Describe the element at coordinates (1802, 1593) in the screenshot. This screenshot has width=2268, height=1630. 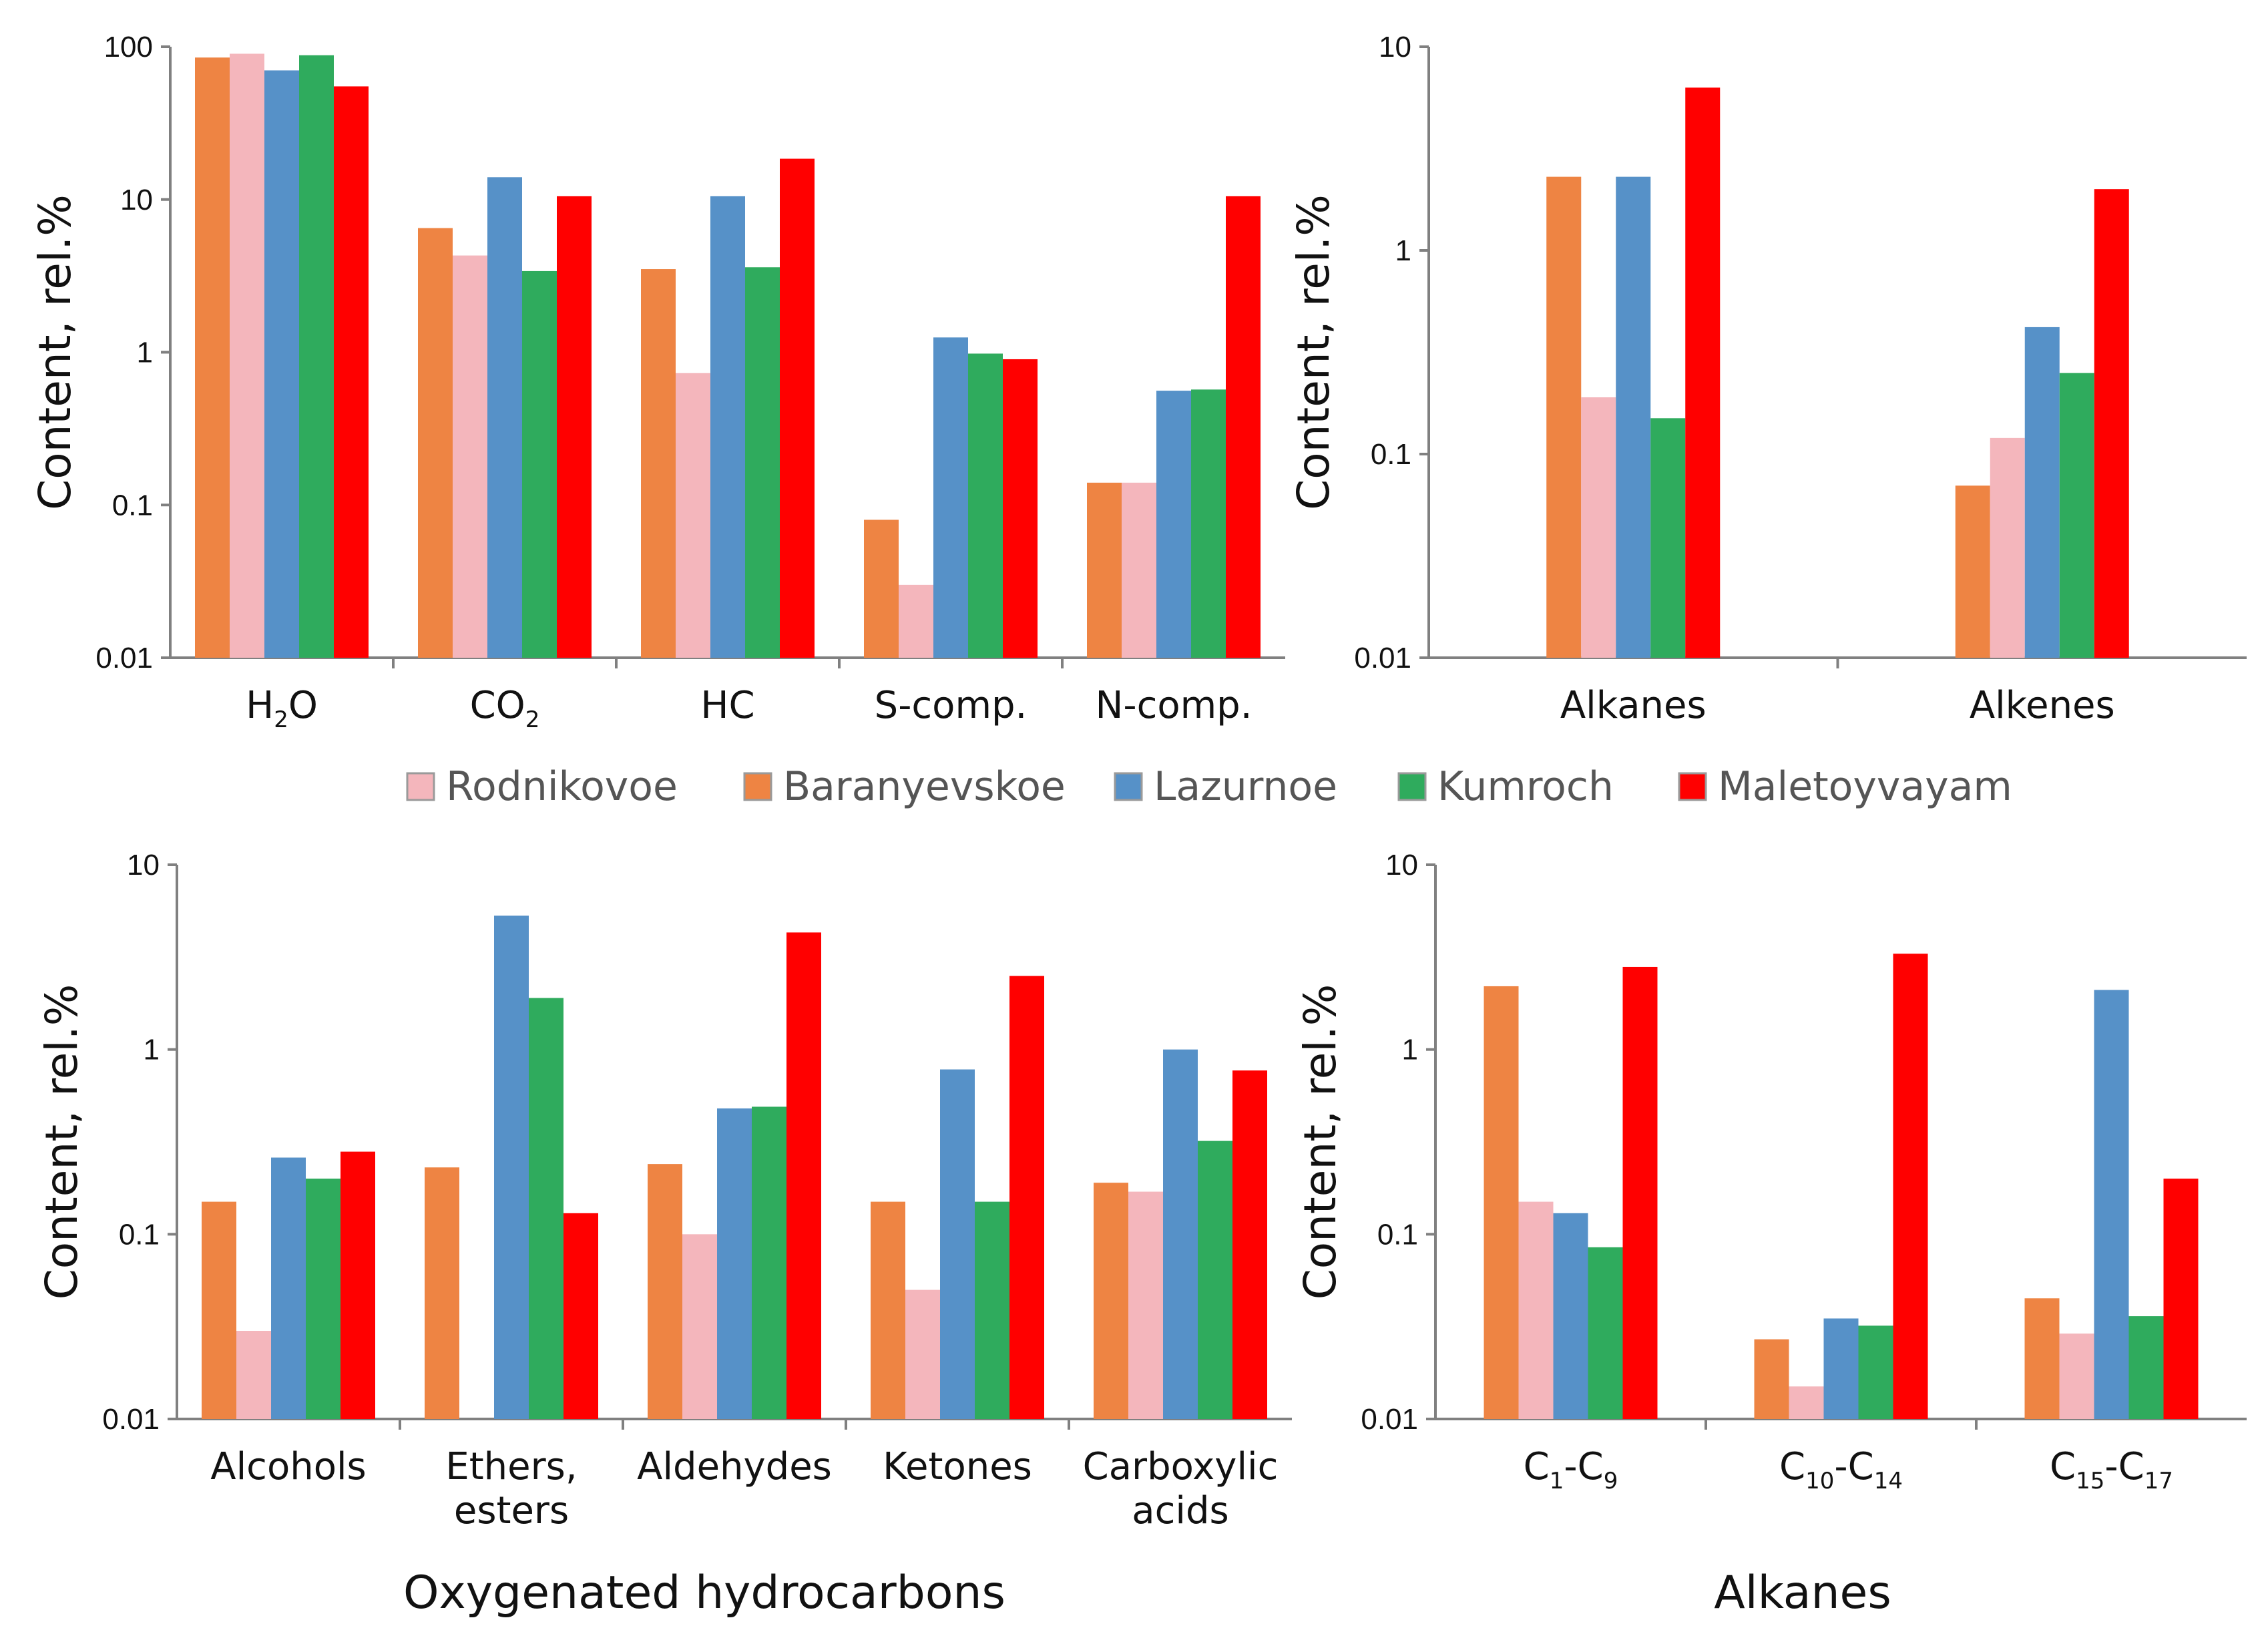
I see `alkanes-caption: Alkanes` at that location.